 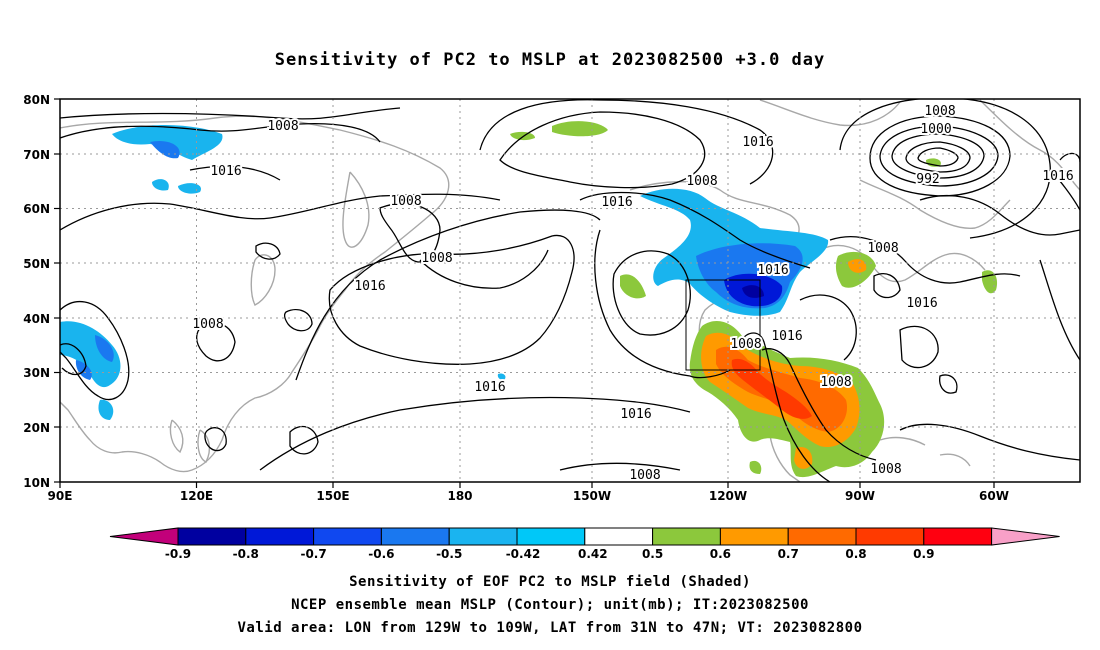 What do you see at coordinates (196, 496) in the screenshot?
I see `lon-label-120e: 120E` at bounding box center [196, 496].